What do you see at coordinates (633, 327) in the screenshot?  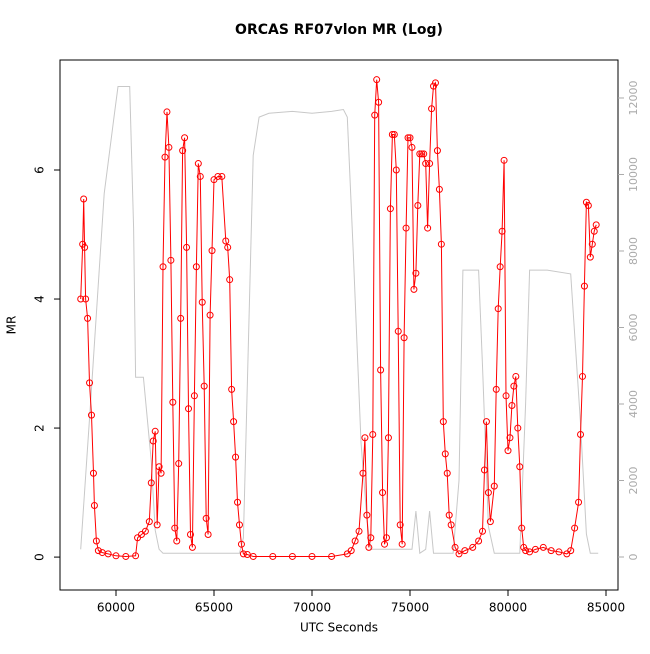 I see `y2-tick-label: 6000` at bounding box center [633, 327].